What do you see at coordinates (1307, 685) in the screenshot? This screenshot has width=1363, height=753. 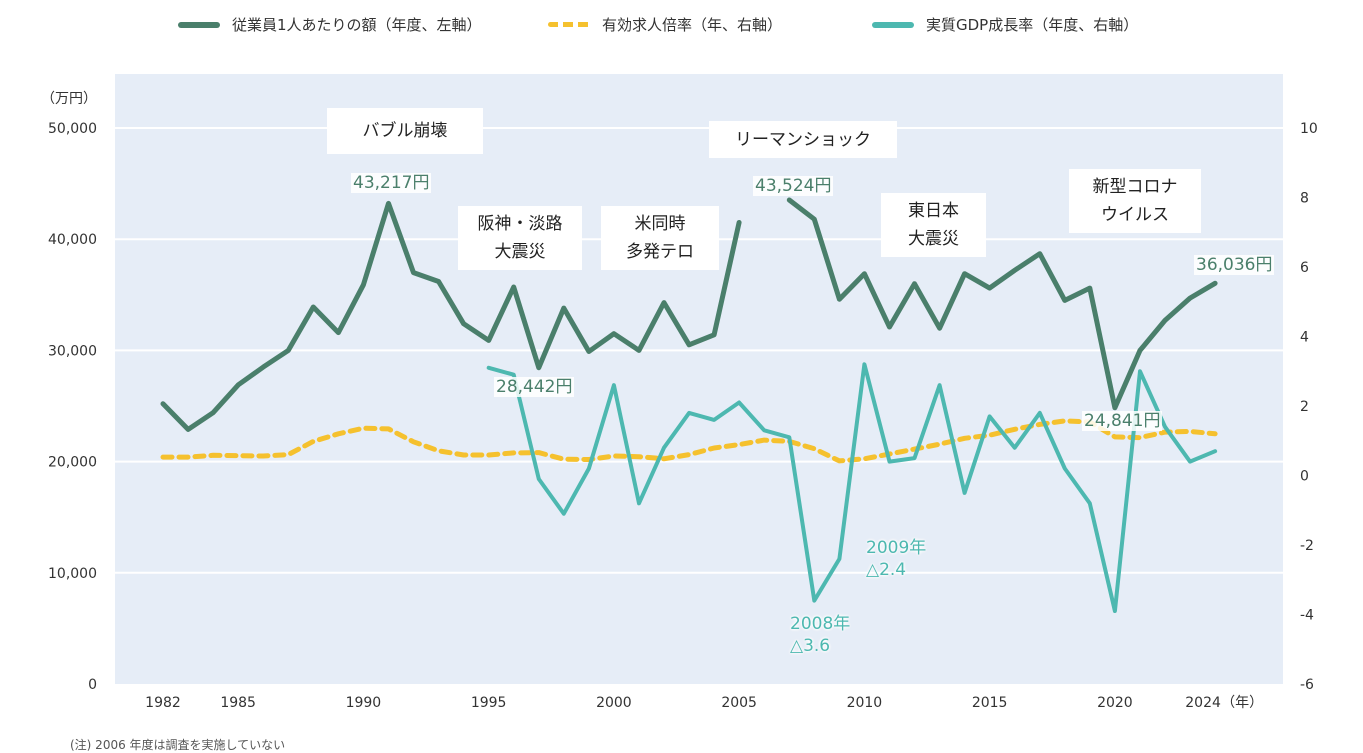 I see `y-right-tick-label: -6` at bounding box center [1307, 685].